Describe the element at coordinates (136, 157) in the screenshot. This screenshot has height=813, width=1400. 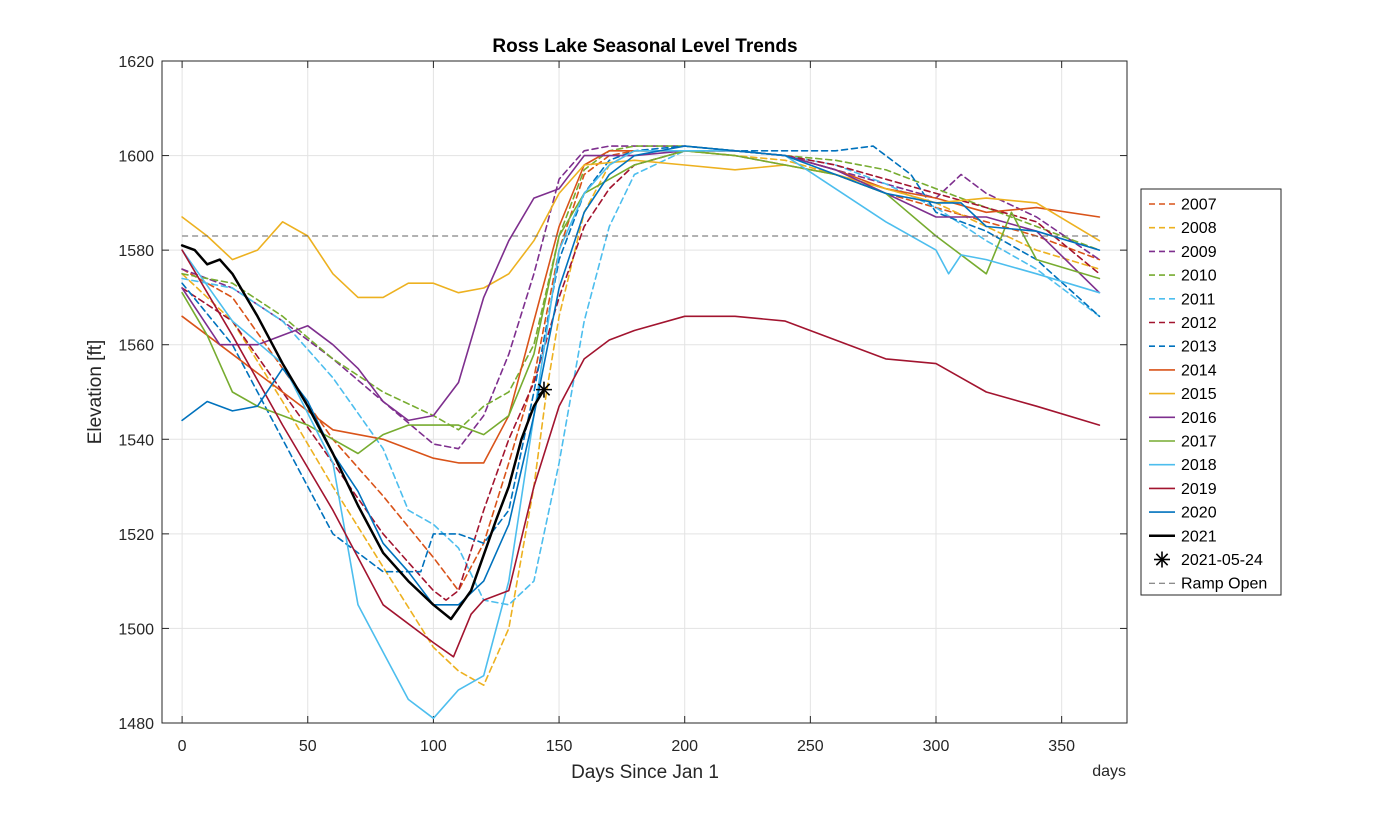
I see `y-tick-label: 1600` at that location.